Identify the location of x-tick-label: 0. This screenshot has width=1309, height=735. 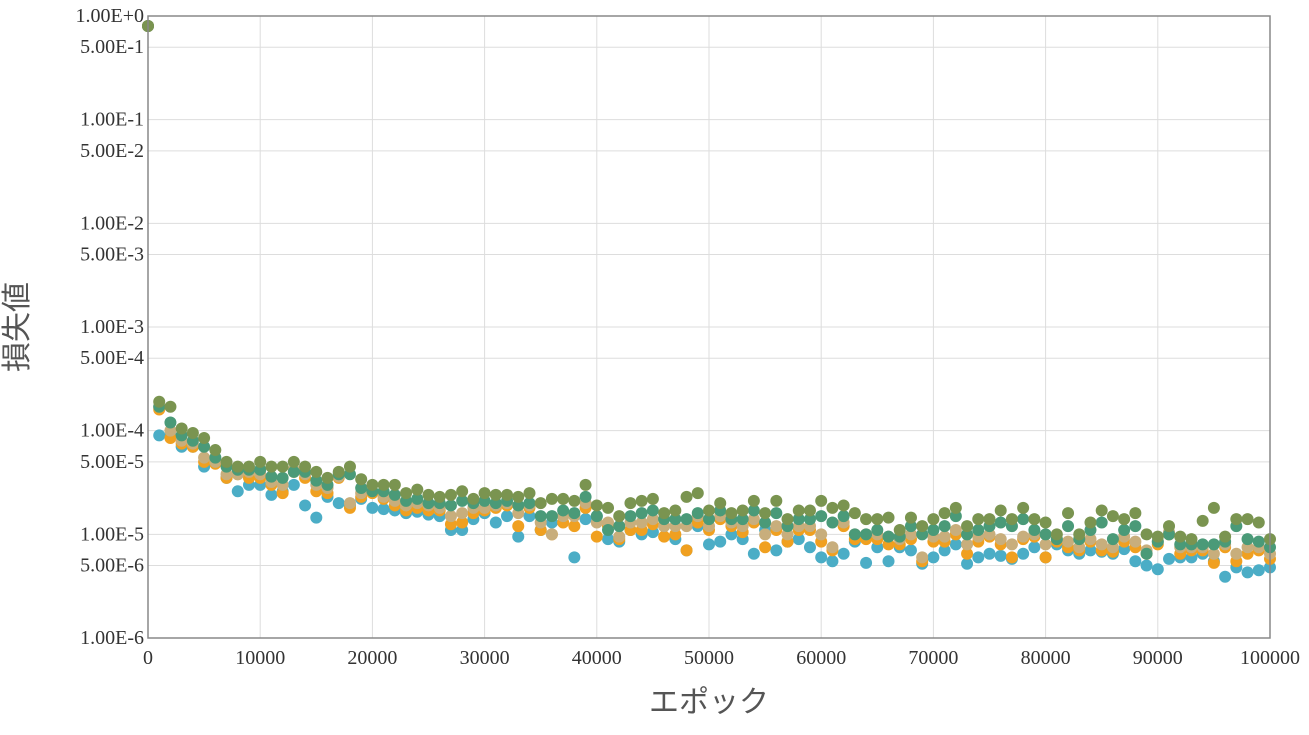
(148, 658).